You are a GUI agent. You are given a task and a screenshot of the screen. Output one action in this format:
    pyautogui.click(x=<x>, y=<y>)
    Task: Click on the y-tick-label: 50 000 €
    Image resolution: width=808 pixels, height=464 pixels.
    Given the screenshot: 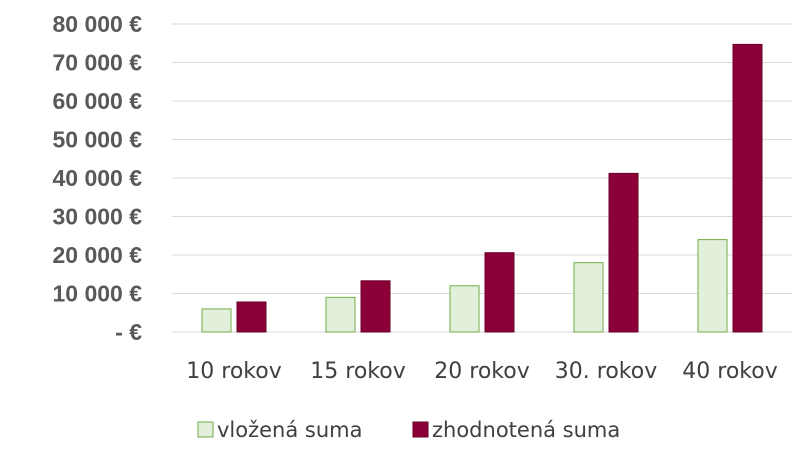 What is the action you would take?
    pyautogui.click(x=97, y=140)
    